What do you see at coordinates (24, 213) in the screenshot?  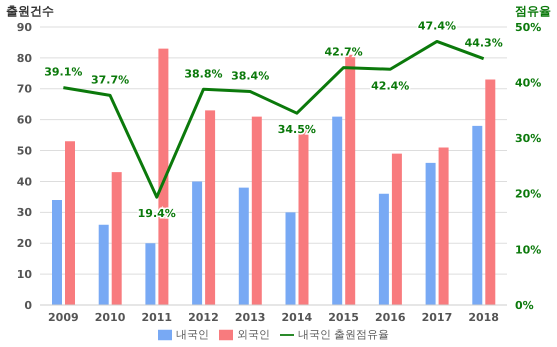 I see `y-tick-label: 30` at bounding box center [24, 213].